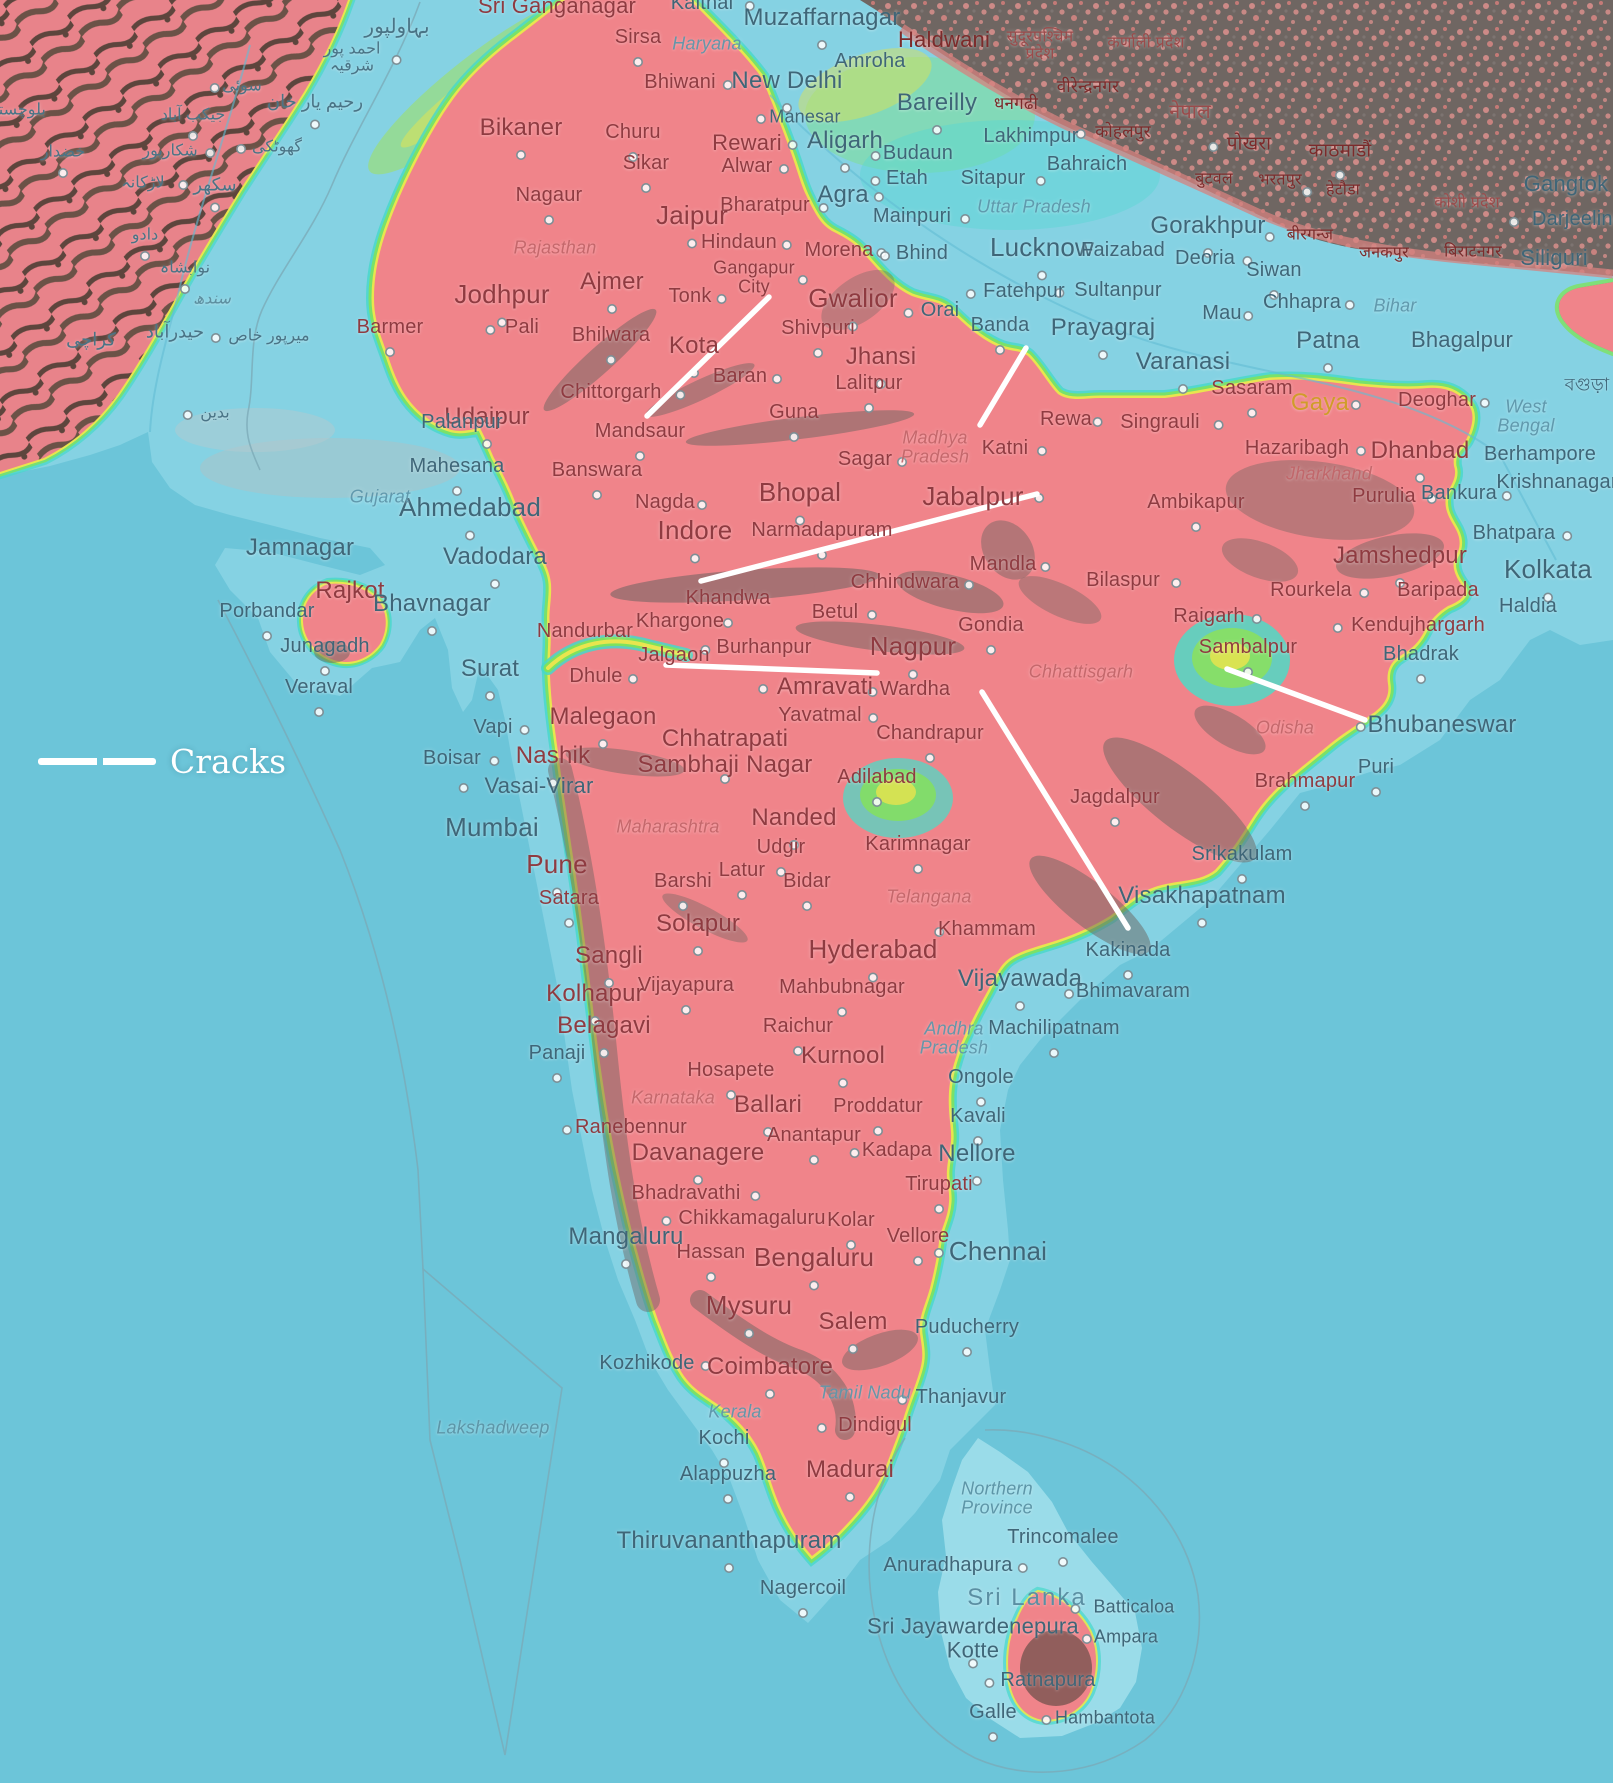 The height and width of the screenshot is (1783, 1613). Describe the element at coordinates (492, 1511) in the screenshot. I see `lakshadweep-boundary` at that location.